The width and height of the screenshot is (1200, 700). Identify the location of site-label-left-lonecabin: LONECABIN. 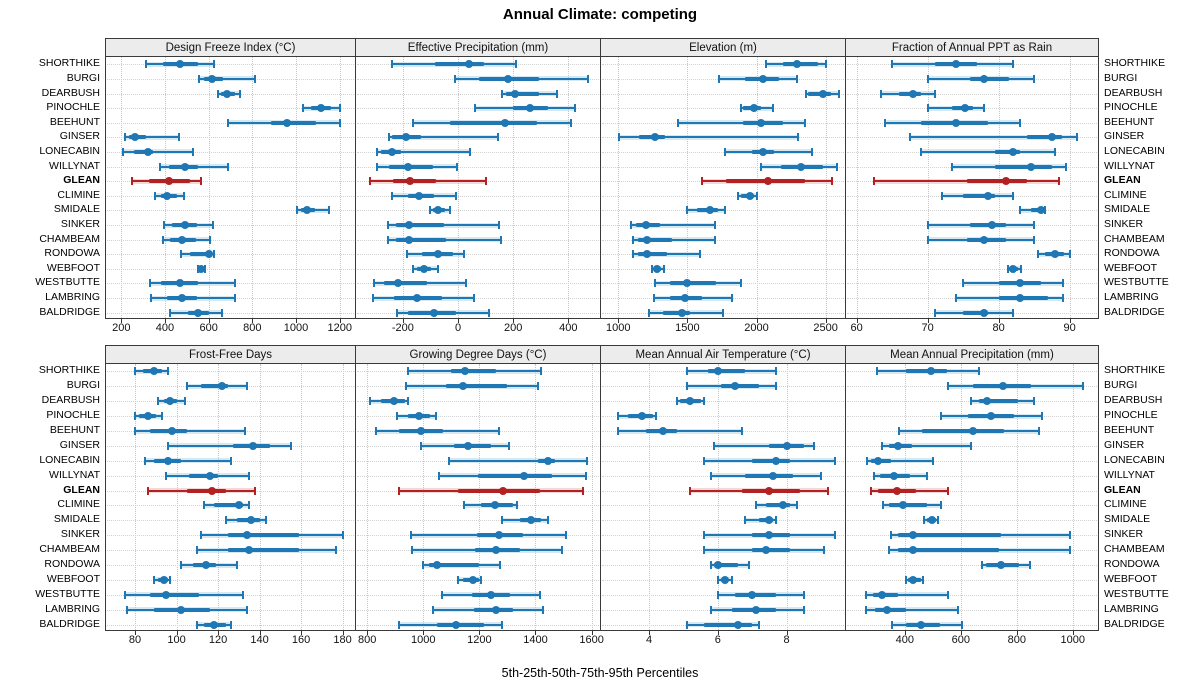
(69, 150).